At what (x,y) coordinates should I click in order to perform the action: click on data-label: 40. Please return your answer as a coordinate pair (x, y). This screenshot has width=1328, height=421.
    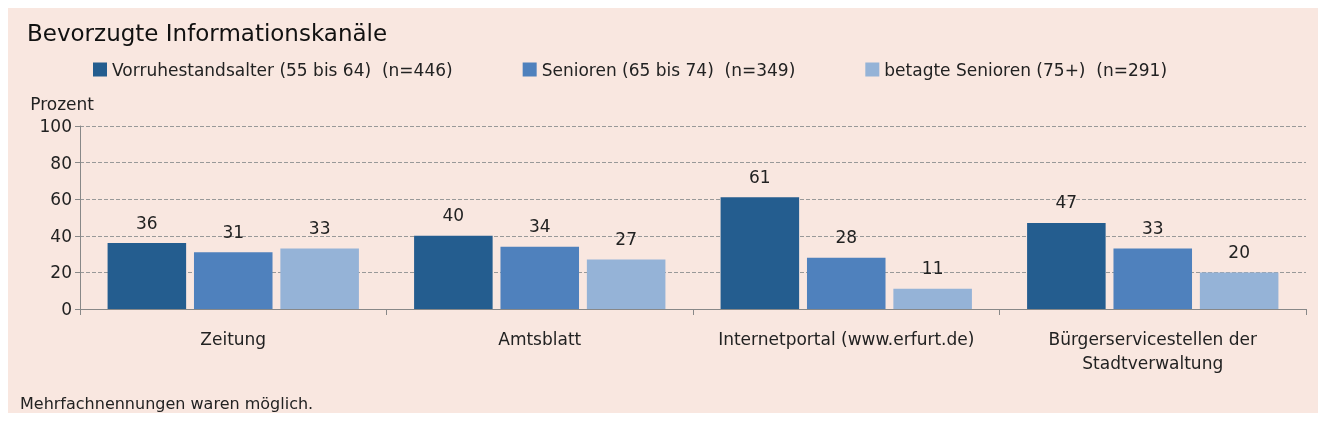
    Looking at the image, I should click on (453, 215).